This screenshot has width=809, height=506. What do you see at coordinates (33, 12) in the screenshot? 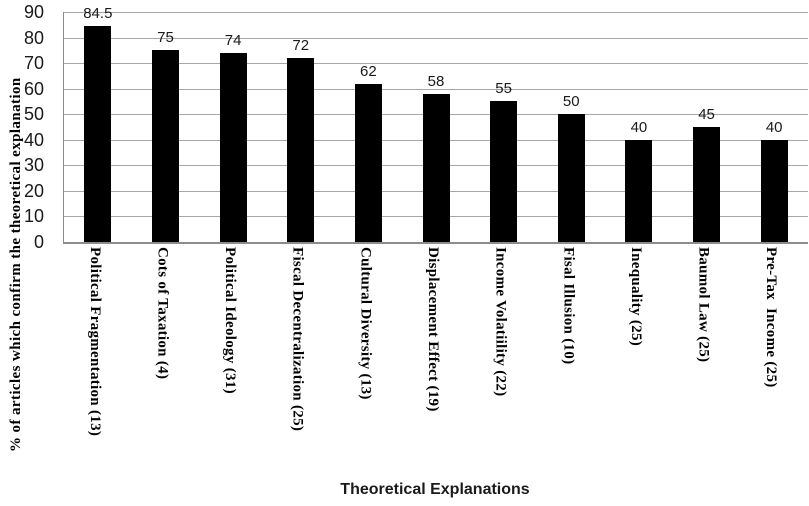
I see `y-tick-label: 90` at bounding box center [33, 12].